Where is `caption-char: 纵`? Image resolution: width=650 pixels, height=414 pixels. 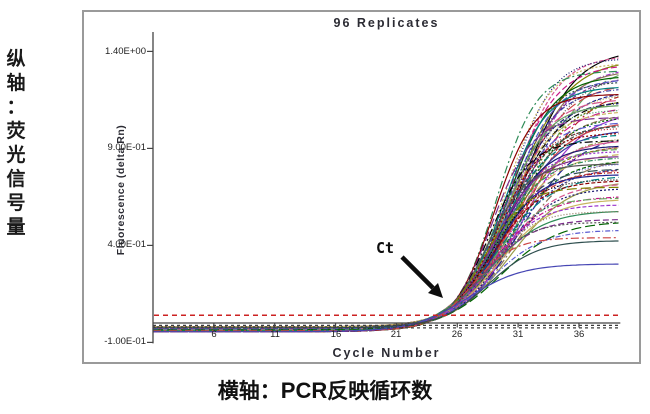
caption-char: 纵 is located at coordinates (16, 59).